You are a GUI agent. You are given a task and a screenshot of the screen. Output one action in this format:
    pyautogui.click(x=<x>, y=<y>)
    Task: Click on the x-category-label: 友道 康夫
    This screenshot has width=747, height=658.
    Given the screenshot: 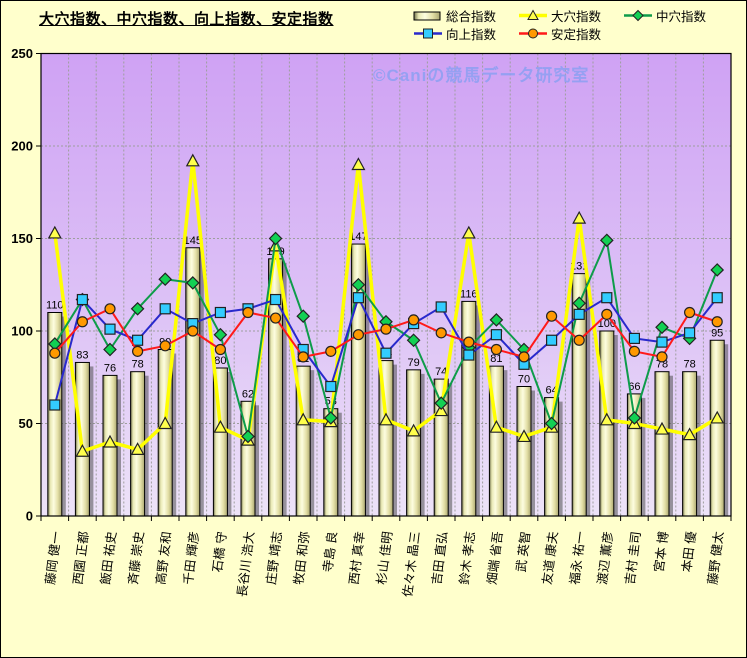 What is the action you would take?
    pyautogui.click(x=549, y=557)
    